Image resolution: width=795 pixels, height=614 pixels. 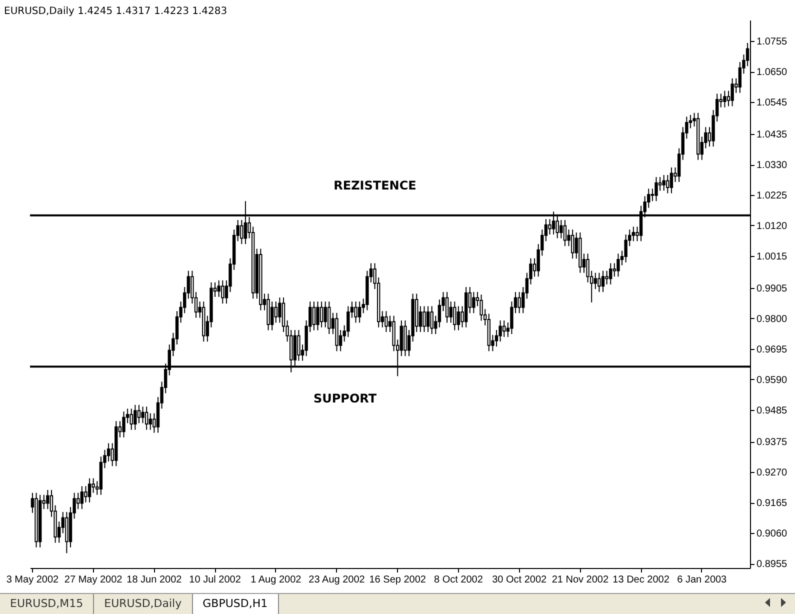 I want to click on text: GBPUSD,H1, so click(x=235, y=604).